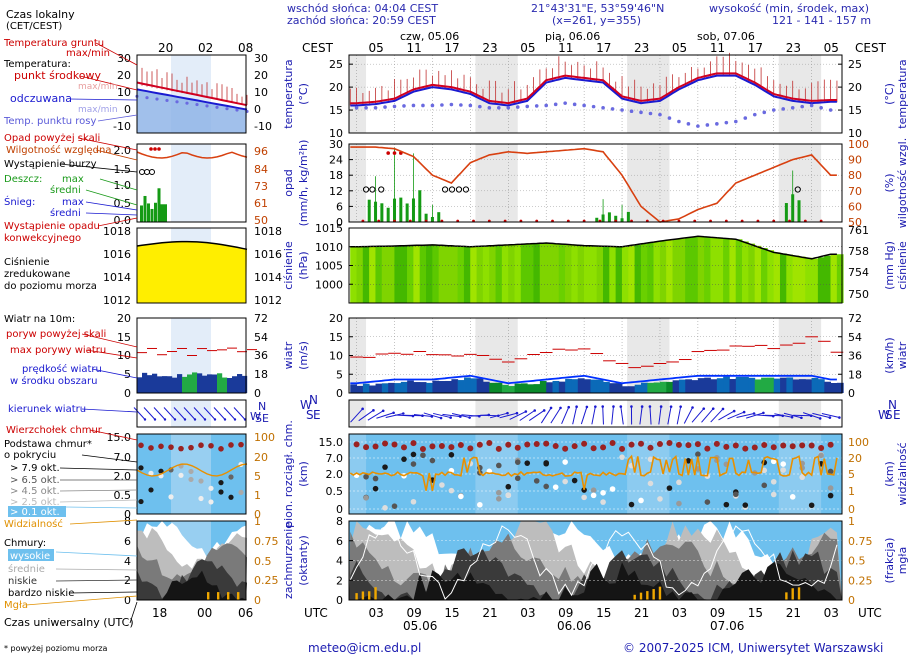  What do you see at coordinates (595, 581) in the screenshot?
I see `cloud-layer-area` at bounding box center [595, 581].